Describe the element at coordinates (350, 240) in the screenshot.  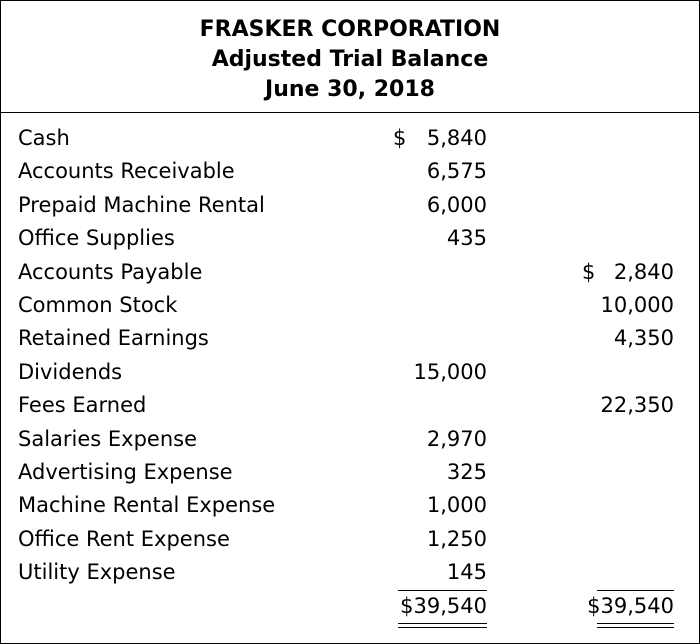
I see `account-row: Office Supplies 435` at that location.